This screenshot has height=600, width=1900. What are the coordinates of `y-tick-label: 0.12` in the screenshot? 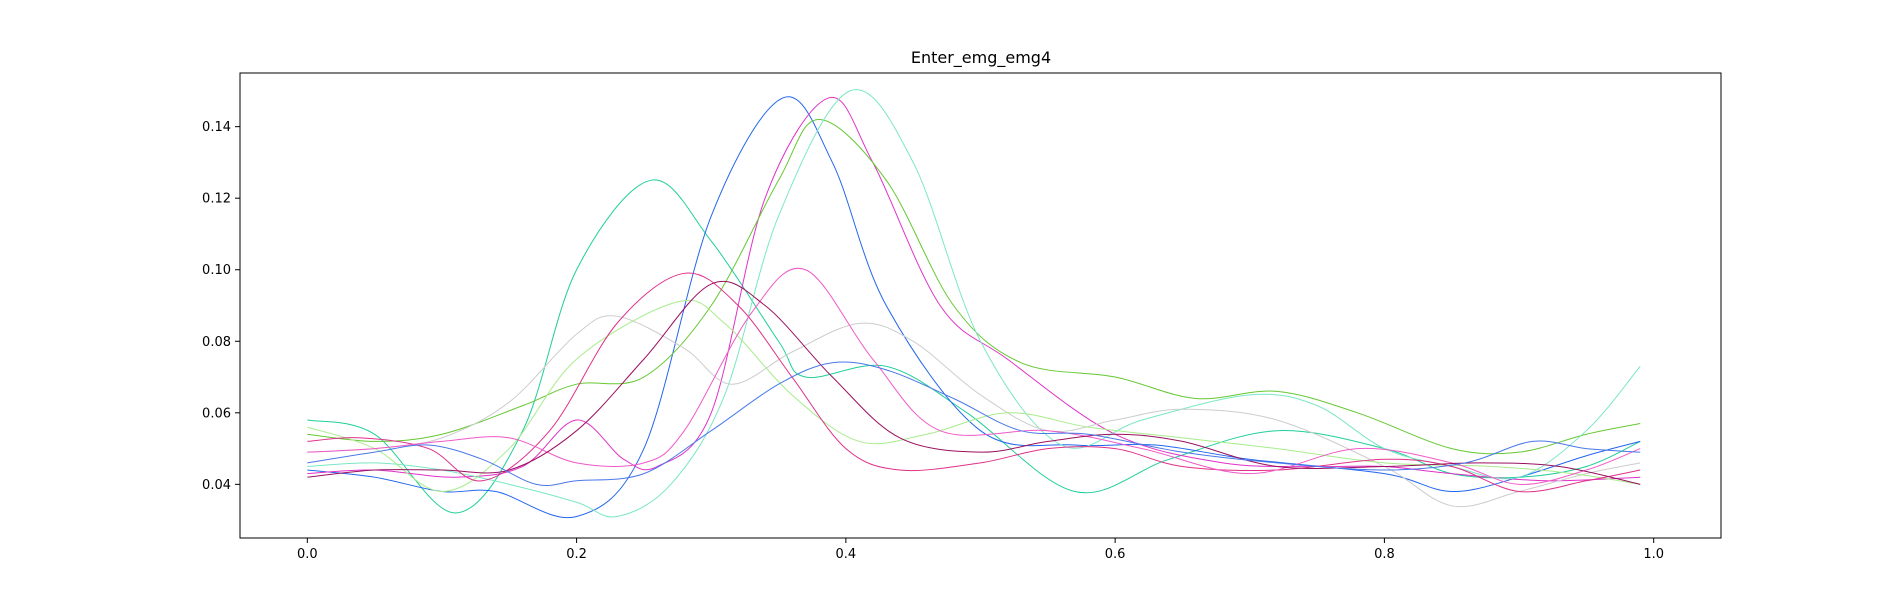 It's located at (216, 199).